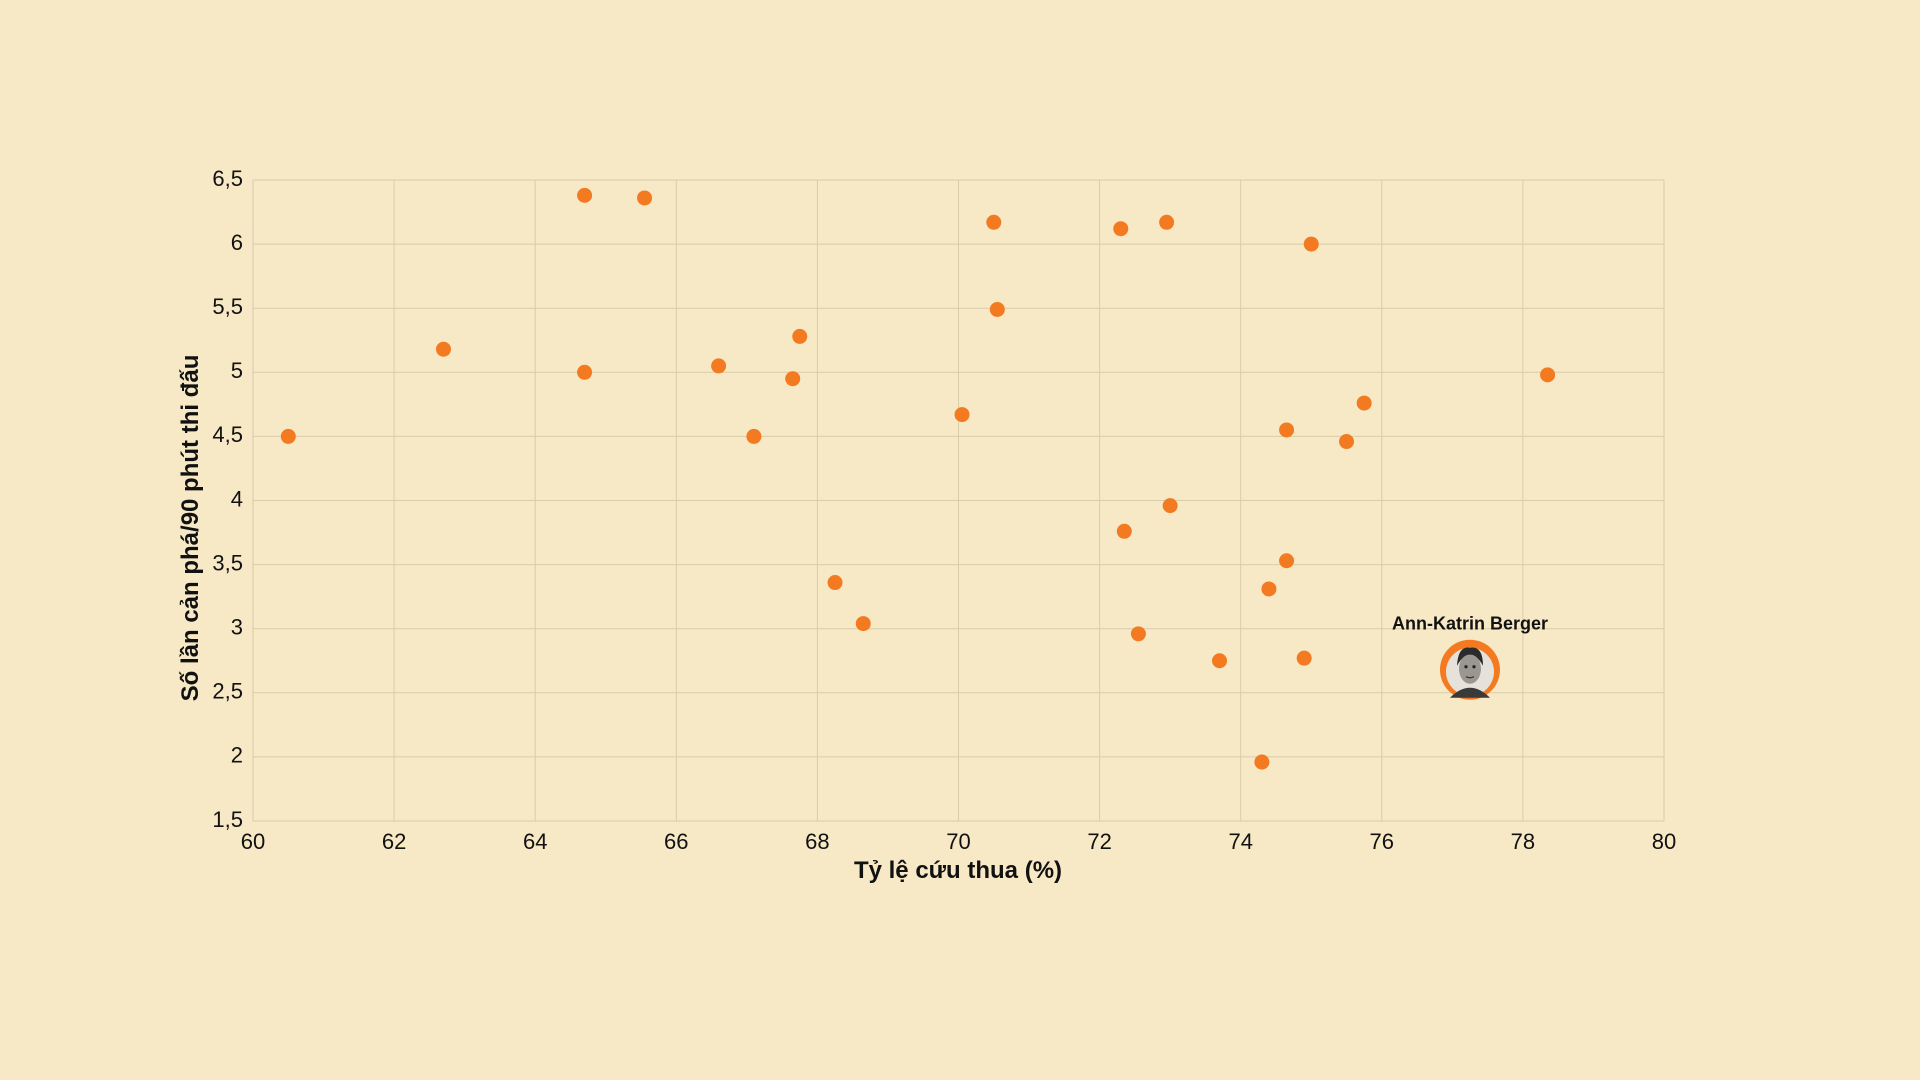  What do you see at coordinates (227, 306) in the screenshot?
I see `y-tick-label: 5,5` at bounding box center [227, 306].